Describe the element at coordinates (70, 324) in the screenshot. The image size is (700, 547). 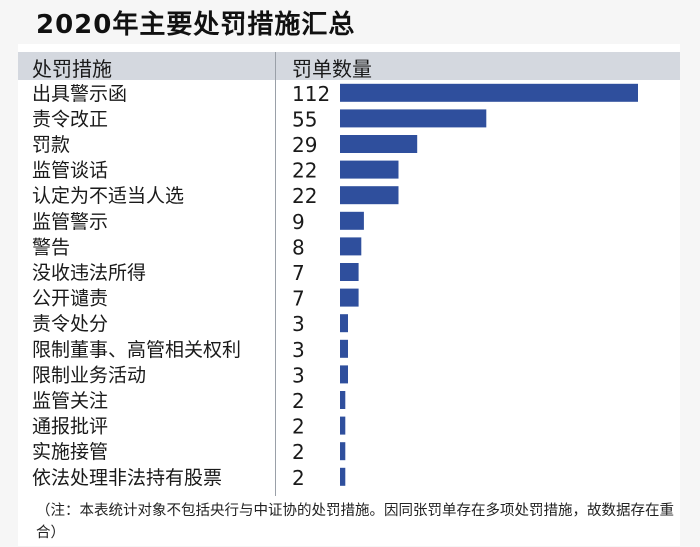
I see `category-label: 责令处分` at that location.